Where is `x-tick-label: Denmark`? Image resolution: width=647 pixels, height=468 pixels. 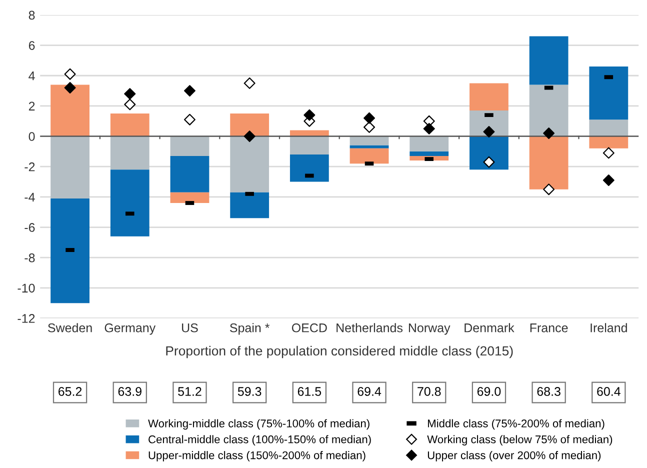
x-tick-label: Denmark is located at coordinates (489, 327).